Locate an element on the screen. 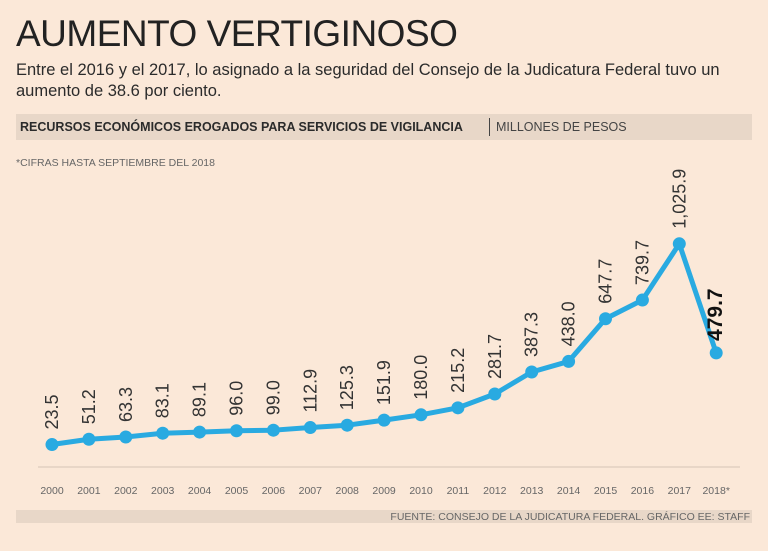 This screenshot has width=768, height=551. data-label-2016: 739.7 is located at coordinates (642, 262).